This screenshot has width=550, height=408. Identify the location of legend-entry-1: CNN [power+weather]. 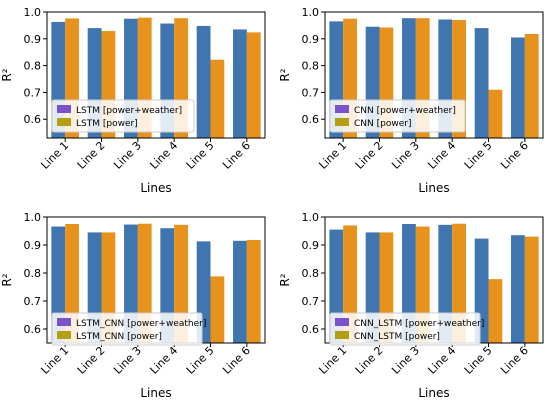
(405, 111).